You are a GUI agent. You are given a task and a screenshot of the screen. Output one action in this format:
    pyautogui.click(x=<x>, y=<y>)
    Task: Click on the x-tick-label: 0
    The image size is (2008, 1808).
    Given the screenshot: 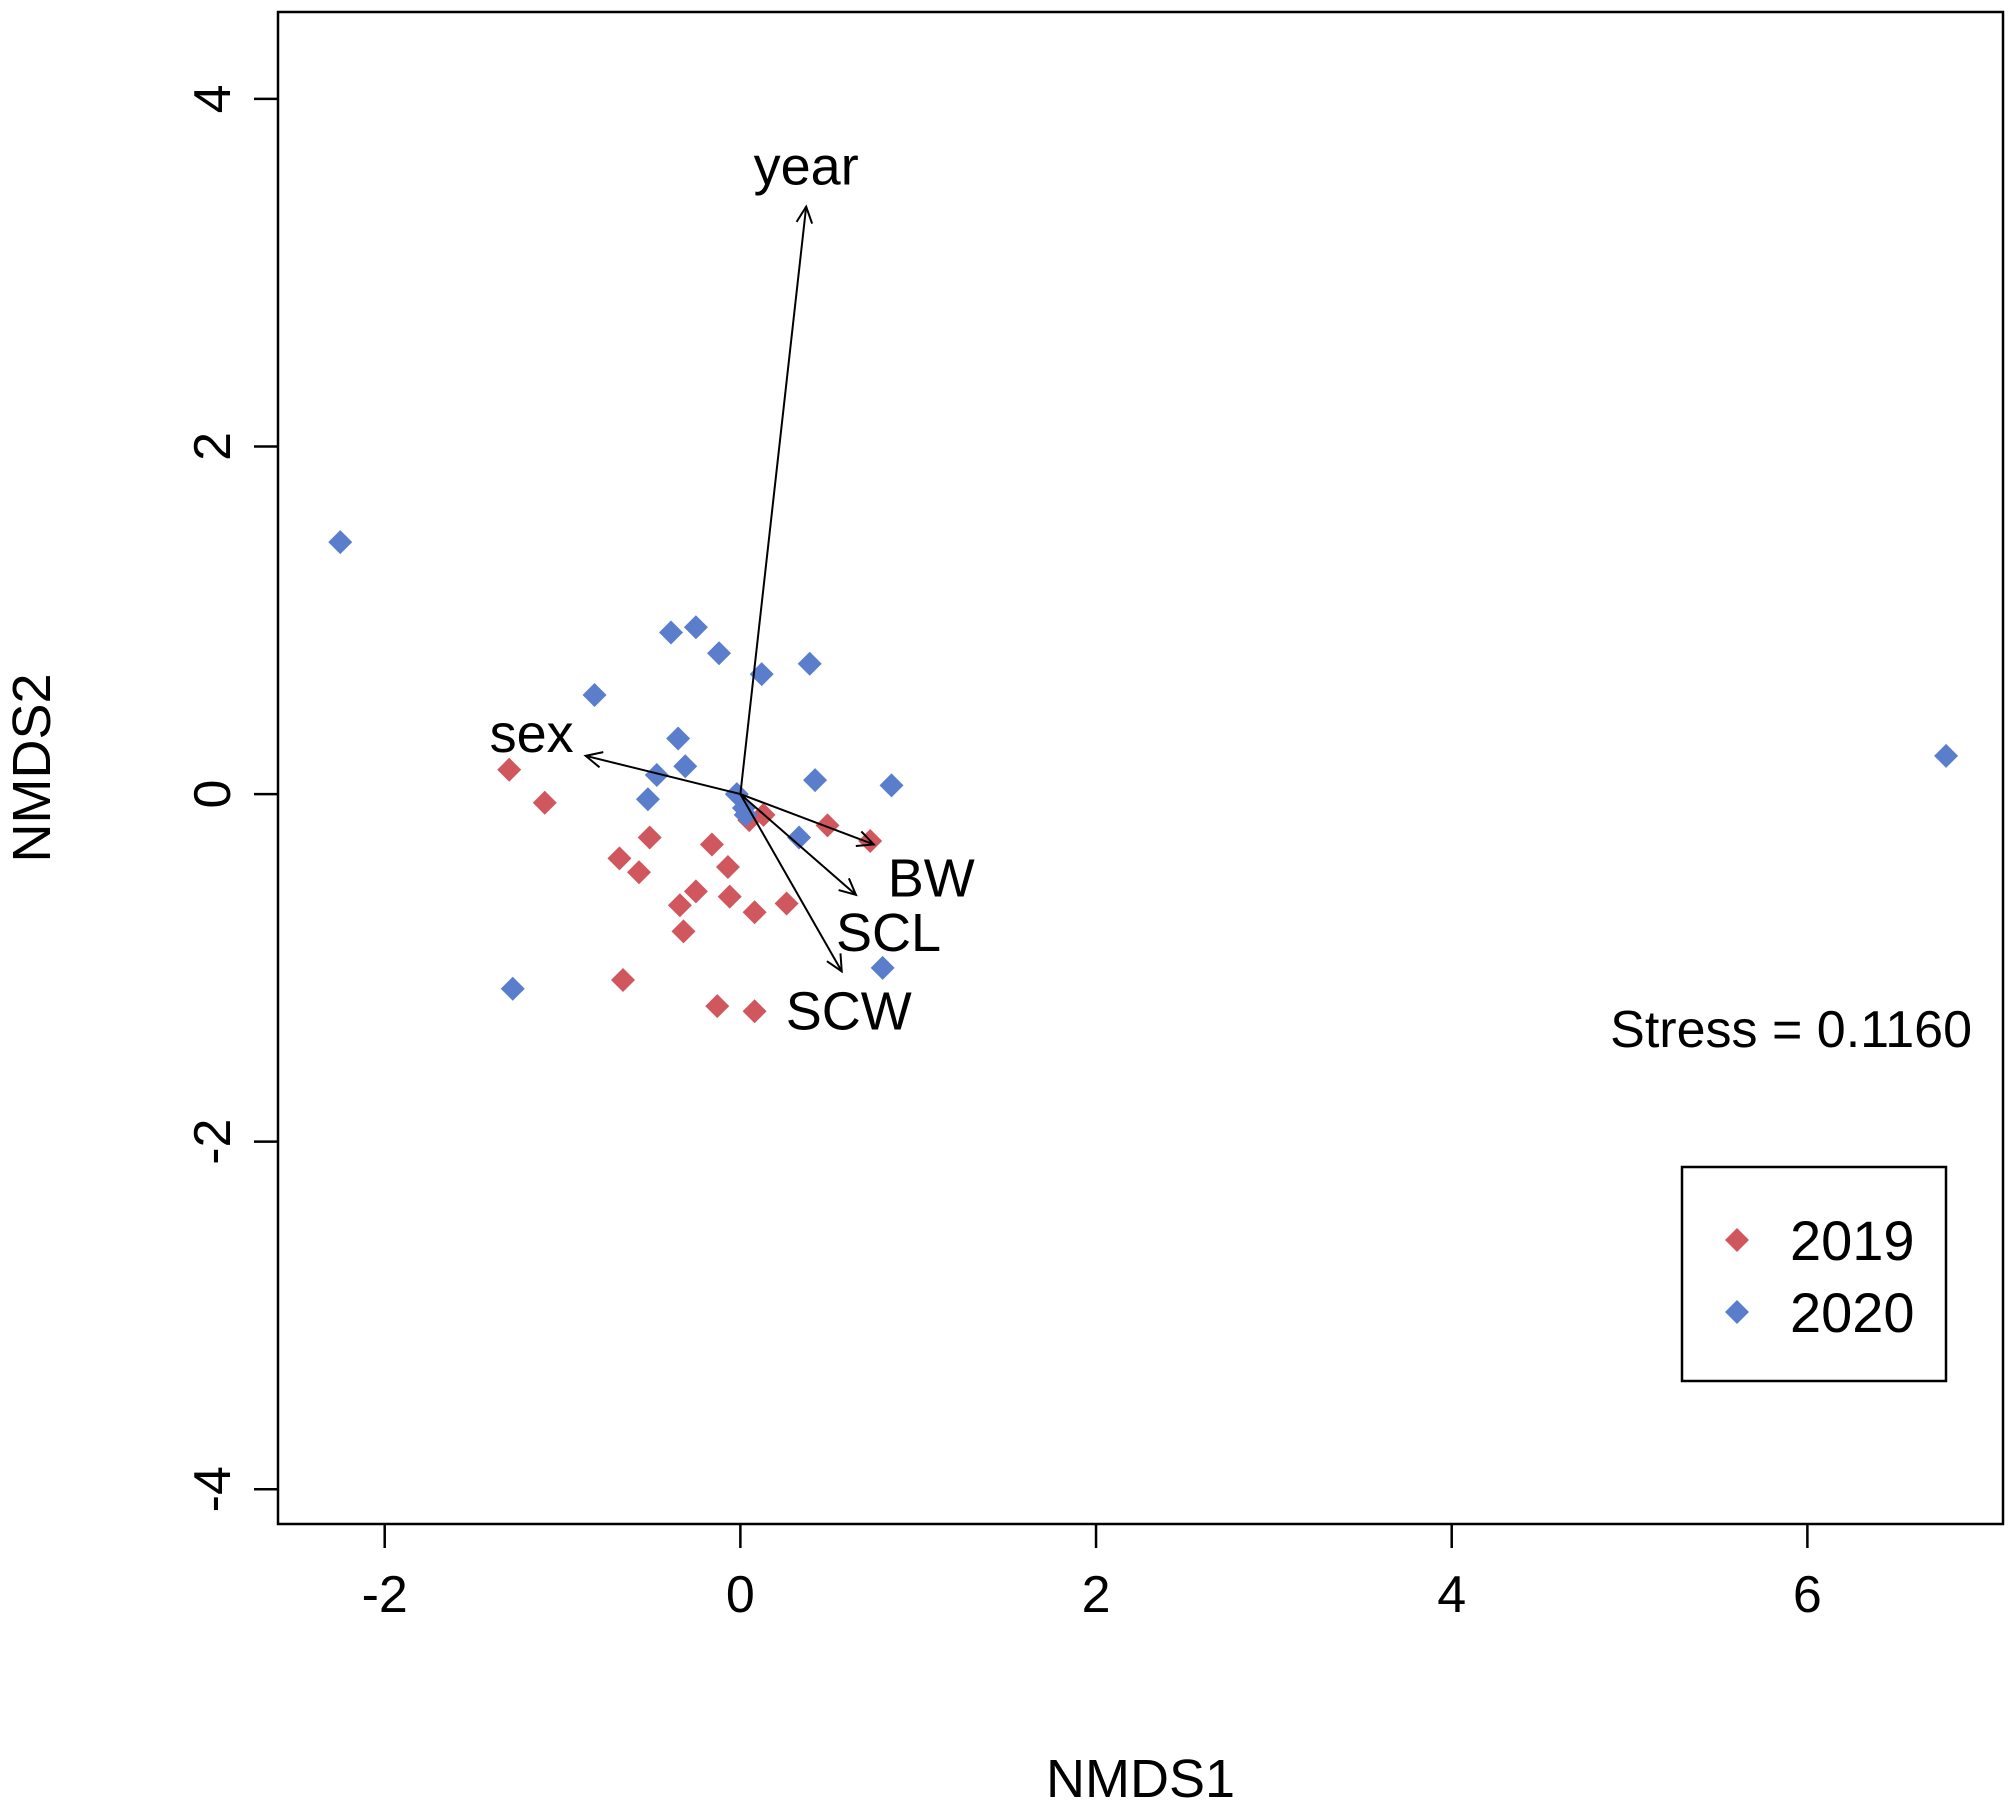 What is the action you would take?
    pyautogui.click(x=740, y=1595)
    